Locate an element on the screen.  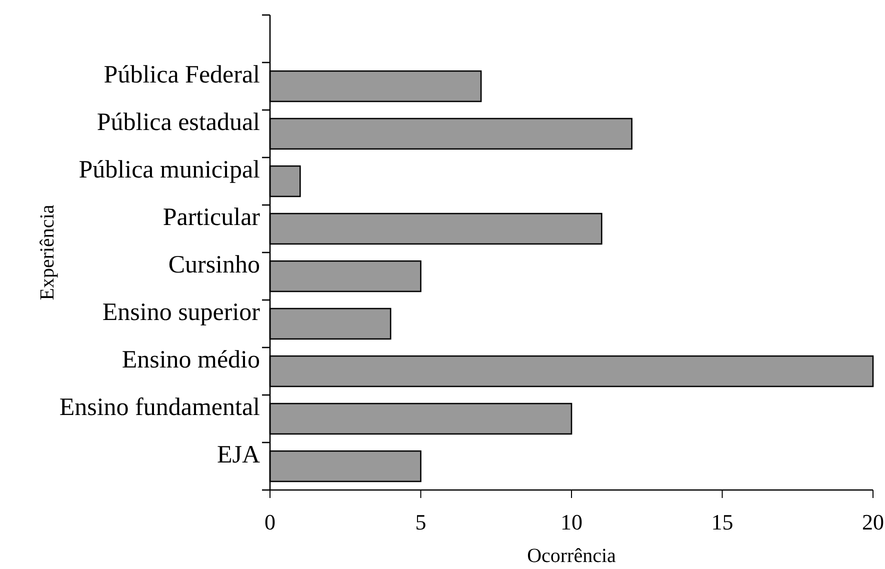
y-tick-label: Pública municipal is located at coordinates (169, 170).